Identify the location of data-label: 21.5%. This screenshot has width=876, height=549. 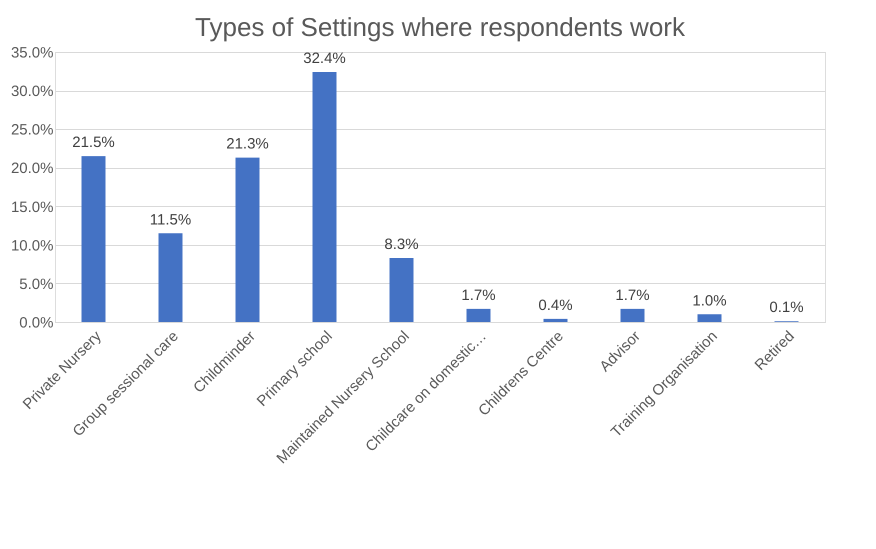
(93, 143).